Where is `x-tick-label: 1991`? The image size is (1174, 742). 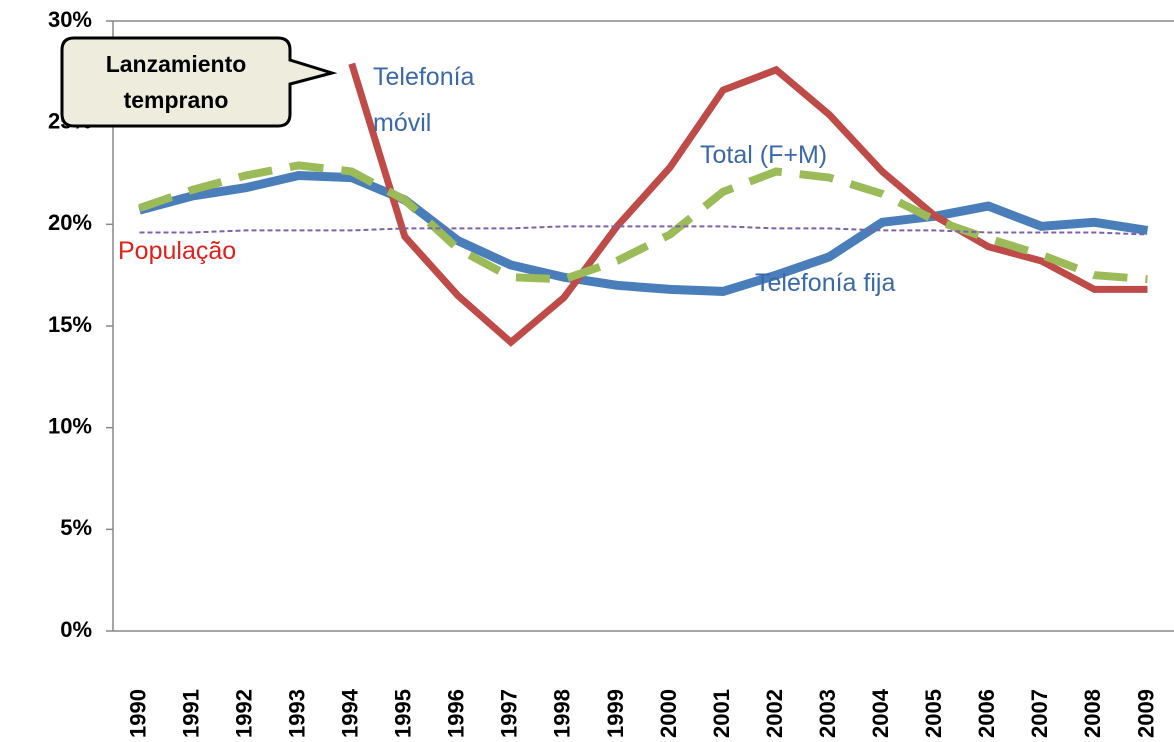 x-tick-label: 1991 is located at coordinates (190, 713).